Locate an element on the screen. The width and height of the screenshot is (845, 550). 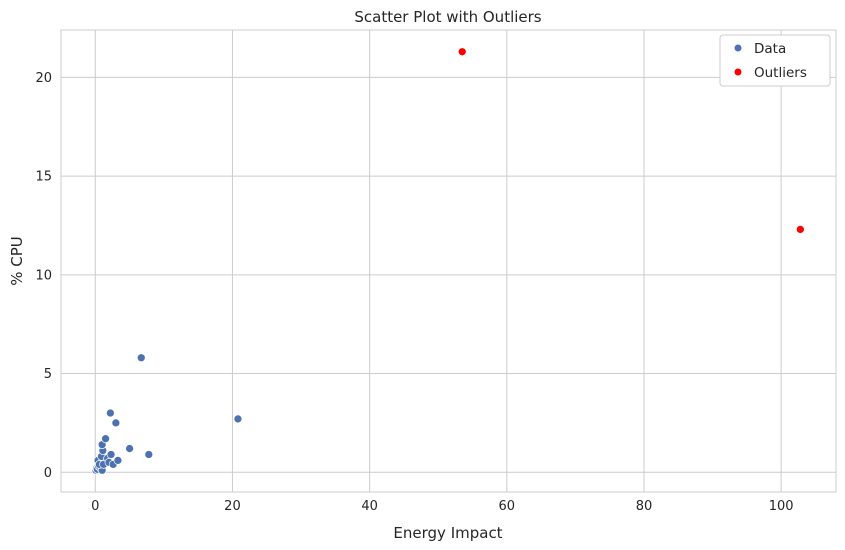
x-tick-label: 100 is located at coordinates (781, 506).